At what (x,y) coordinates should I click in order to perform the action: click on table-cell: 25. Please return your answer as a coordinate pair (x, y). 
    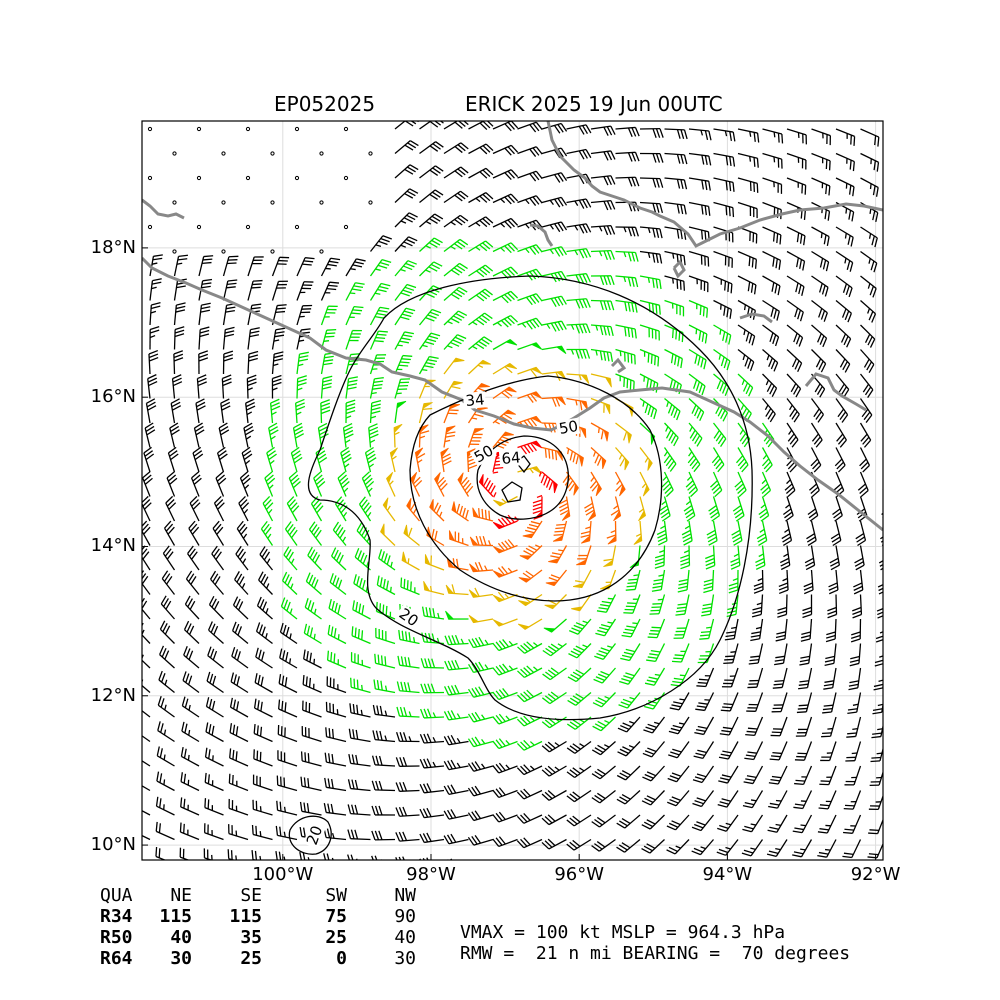
    Looking at the image, I should click on (336, 937).